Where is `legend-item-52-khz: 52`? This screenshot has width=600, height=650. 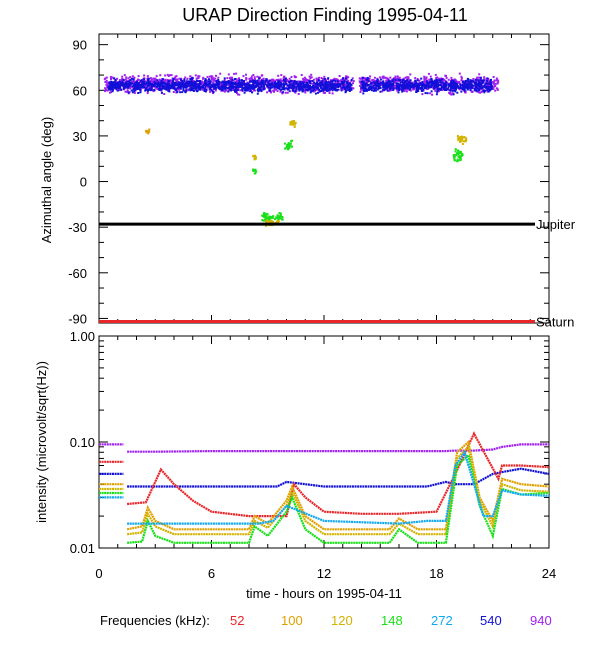 legend-item-52-khz: 52 is located at coordinates (237, 620).